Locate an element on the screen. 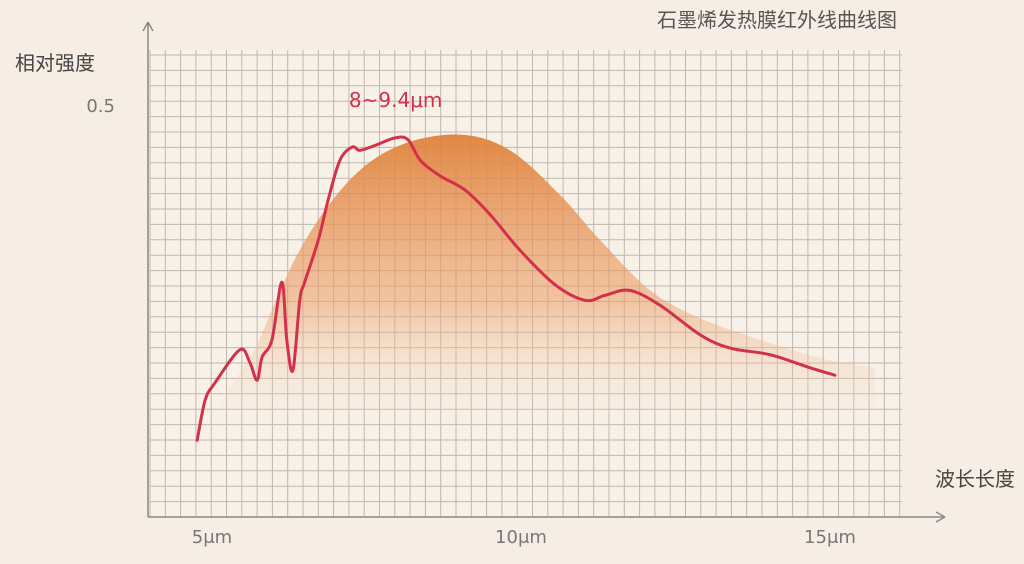 The image size is (1024, 564). peak-range-annotation: 8~9.4μm is located at coordinates (396, 100).